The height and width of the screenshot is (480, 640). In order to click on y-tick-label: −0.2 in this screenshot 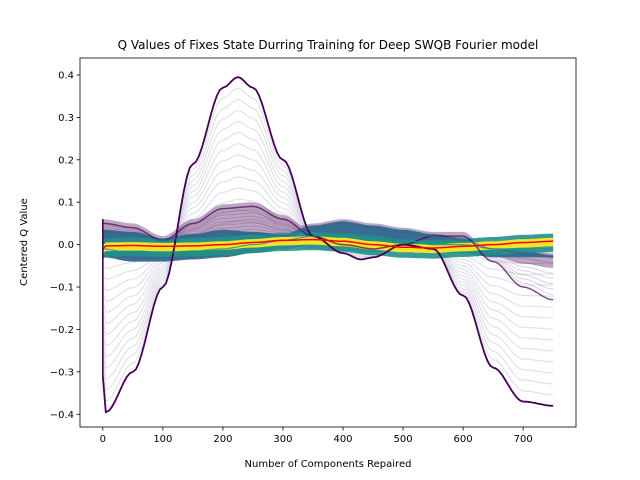, I will do `click(62, 330)`.